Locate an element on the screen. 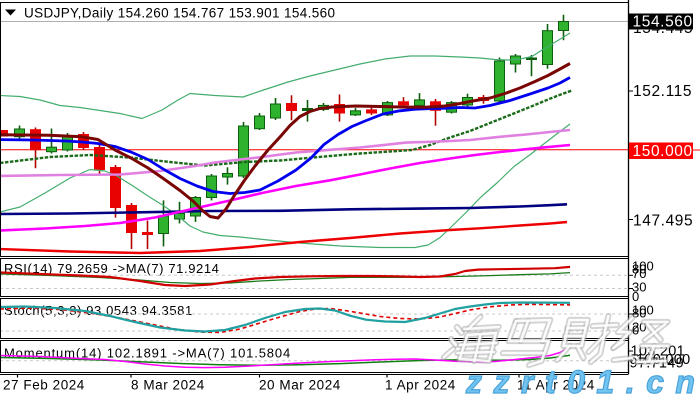 Image resolution: width=700 pixels, height=400 pixels. svg-text: 154.445 is located at coordinates (663, 28).